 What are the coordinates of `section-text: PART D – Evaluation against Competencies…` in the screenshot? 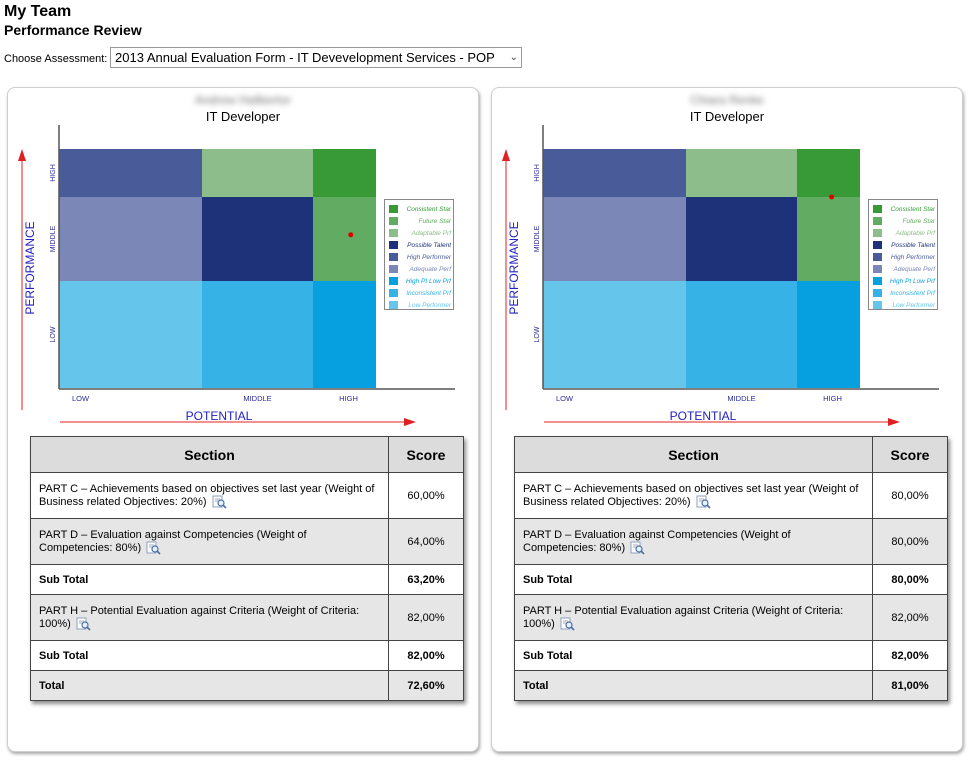 It's located at (657, 541).